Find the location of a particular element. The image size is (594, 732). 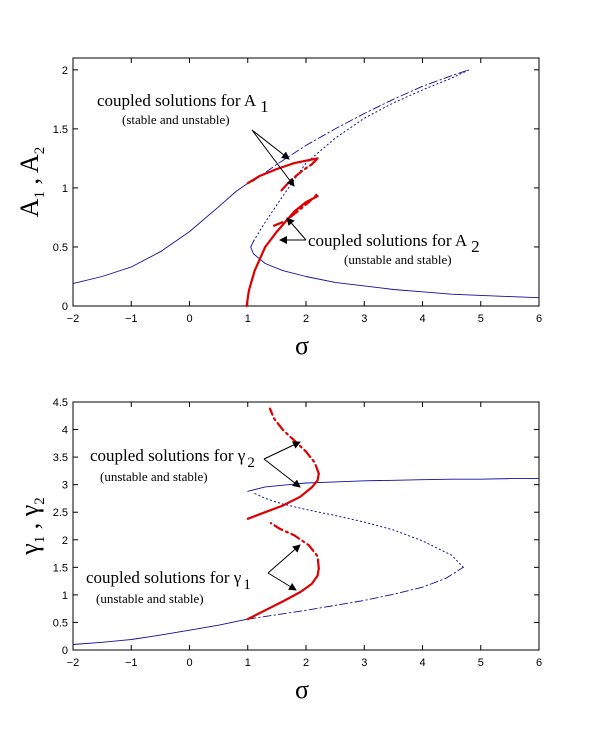

y-axis-label: γ1 , γ2 is located at coordinates (31, 526).